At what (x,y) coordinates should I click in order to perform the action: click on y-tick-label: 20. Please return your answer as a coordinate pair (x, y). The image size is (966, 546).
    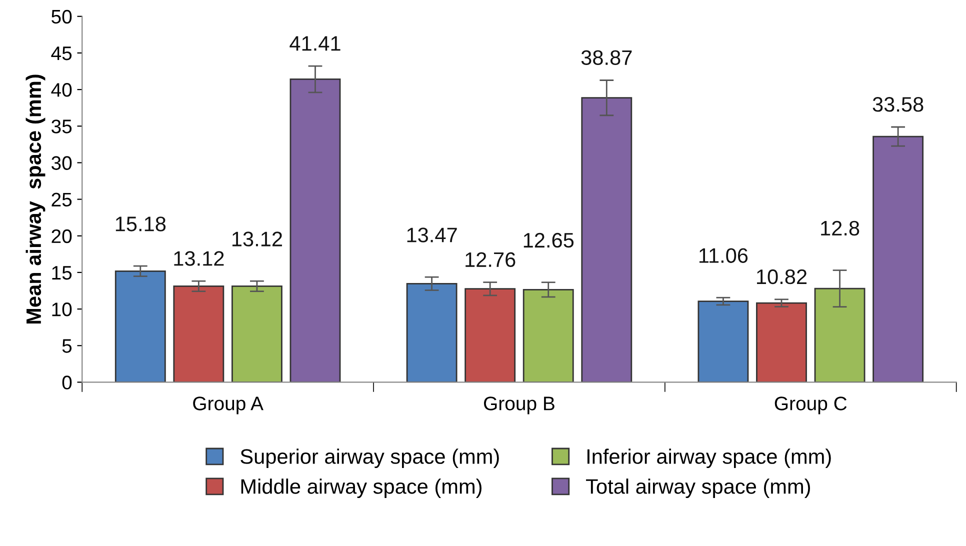
    Looking at the image, I should click on (62, 236).